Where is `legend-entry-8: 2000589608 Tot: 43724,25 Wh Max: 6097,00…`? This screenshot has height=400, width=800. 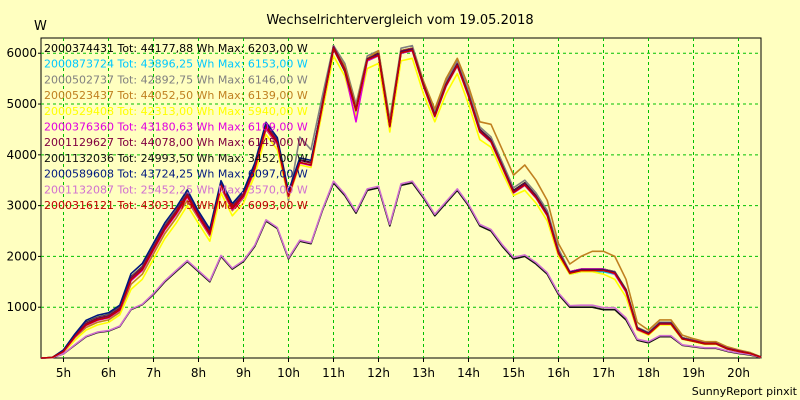 legend-entry-8: 2000589608 Tot: 43724,25 Wh Max: 6097,00… is located at coordinates (176, 174).